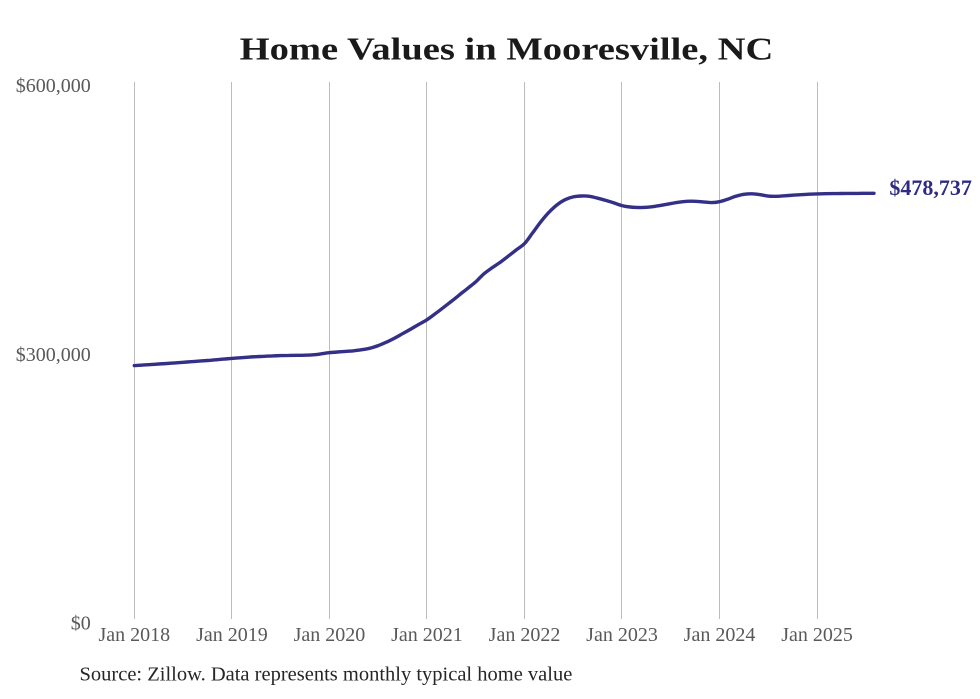  What do you see at coordinates (330, 635) in the screenshot?
I see `svg-text: Jan 2020` at bounding box center [330, 635].